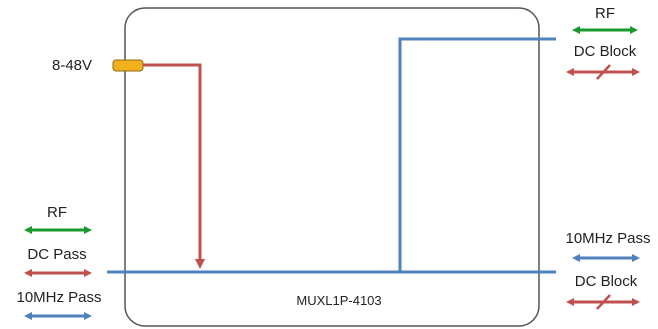  I want to click on bottom-right-10mhz-label: 10MHz Pass, so click(608, 238).